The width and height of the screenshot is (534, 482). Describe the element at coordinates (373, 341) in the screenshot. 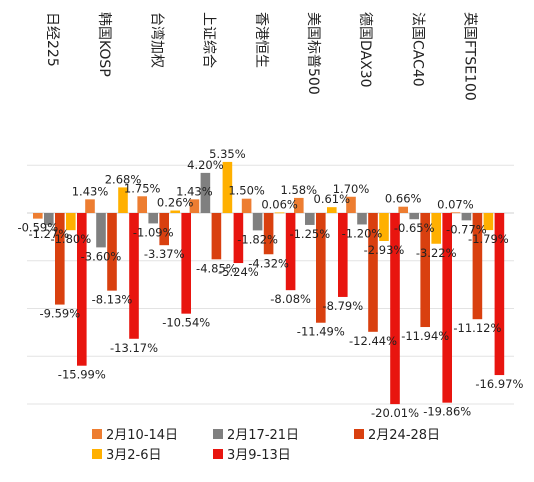

I see `data-label: -12.44%` at that location.